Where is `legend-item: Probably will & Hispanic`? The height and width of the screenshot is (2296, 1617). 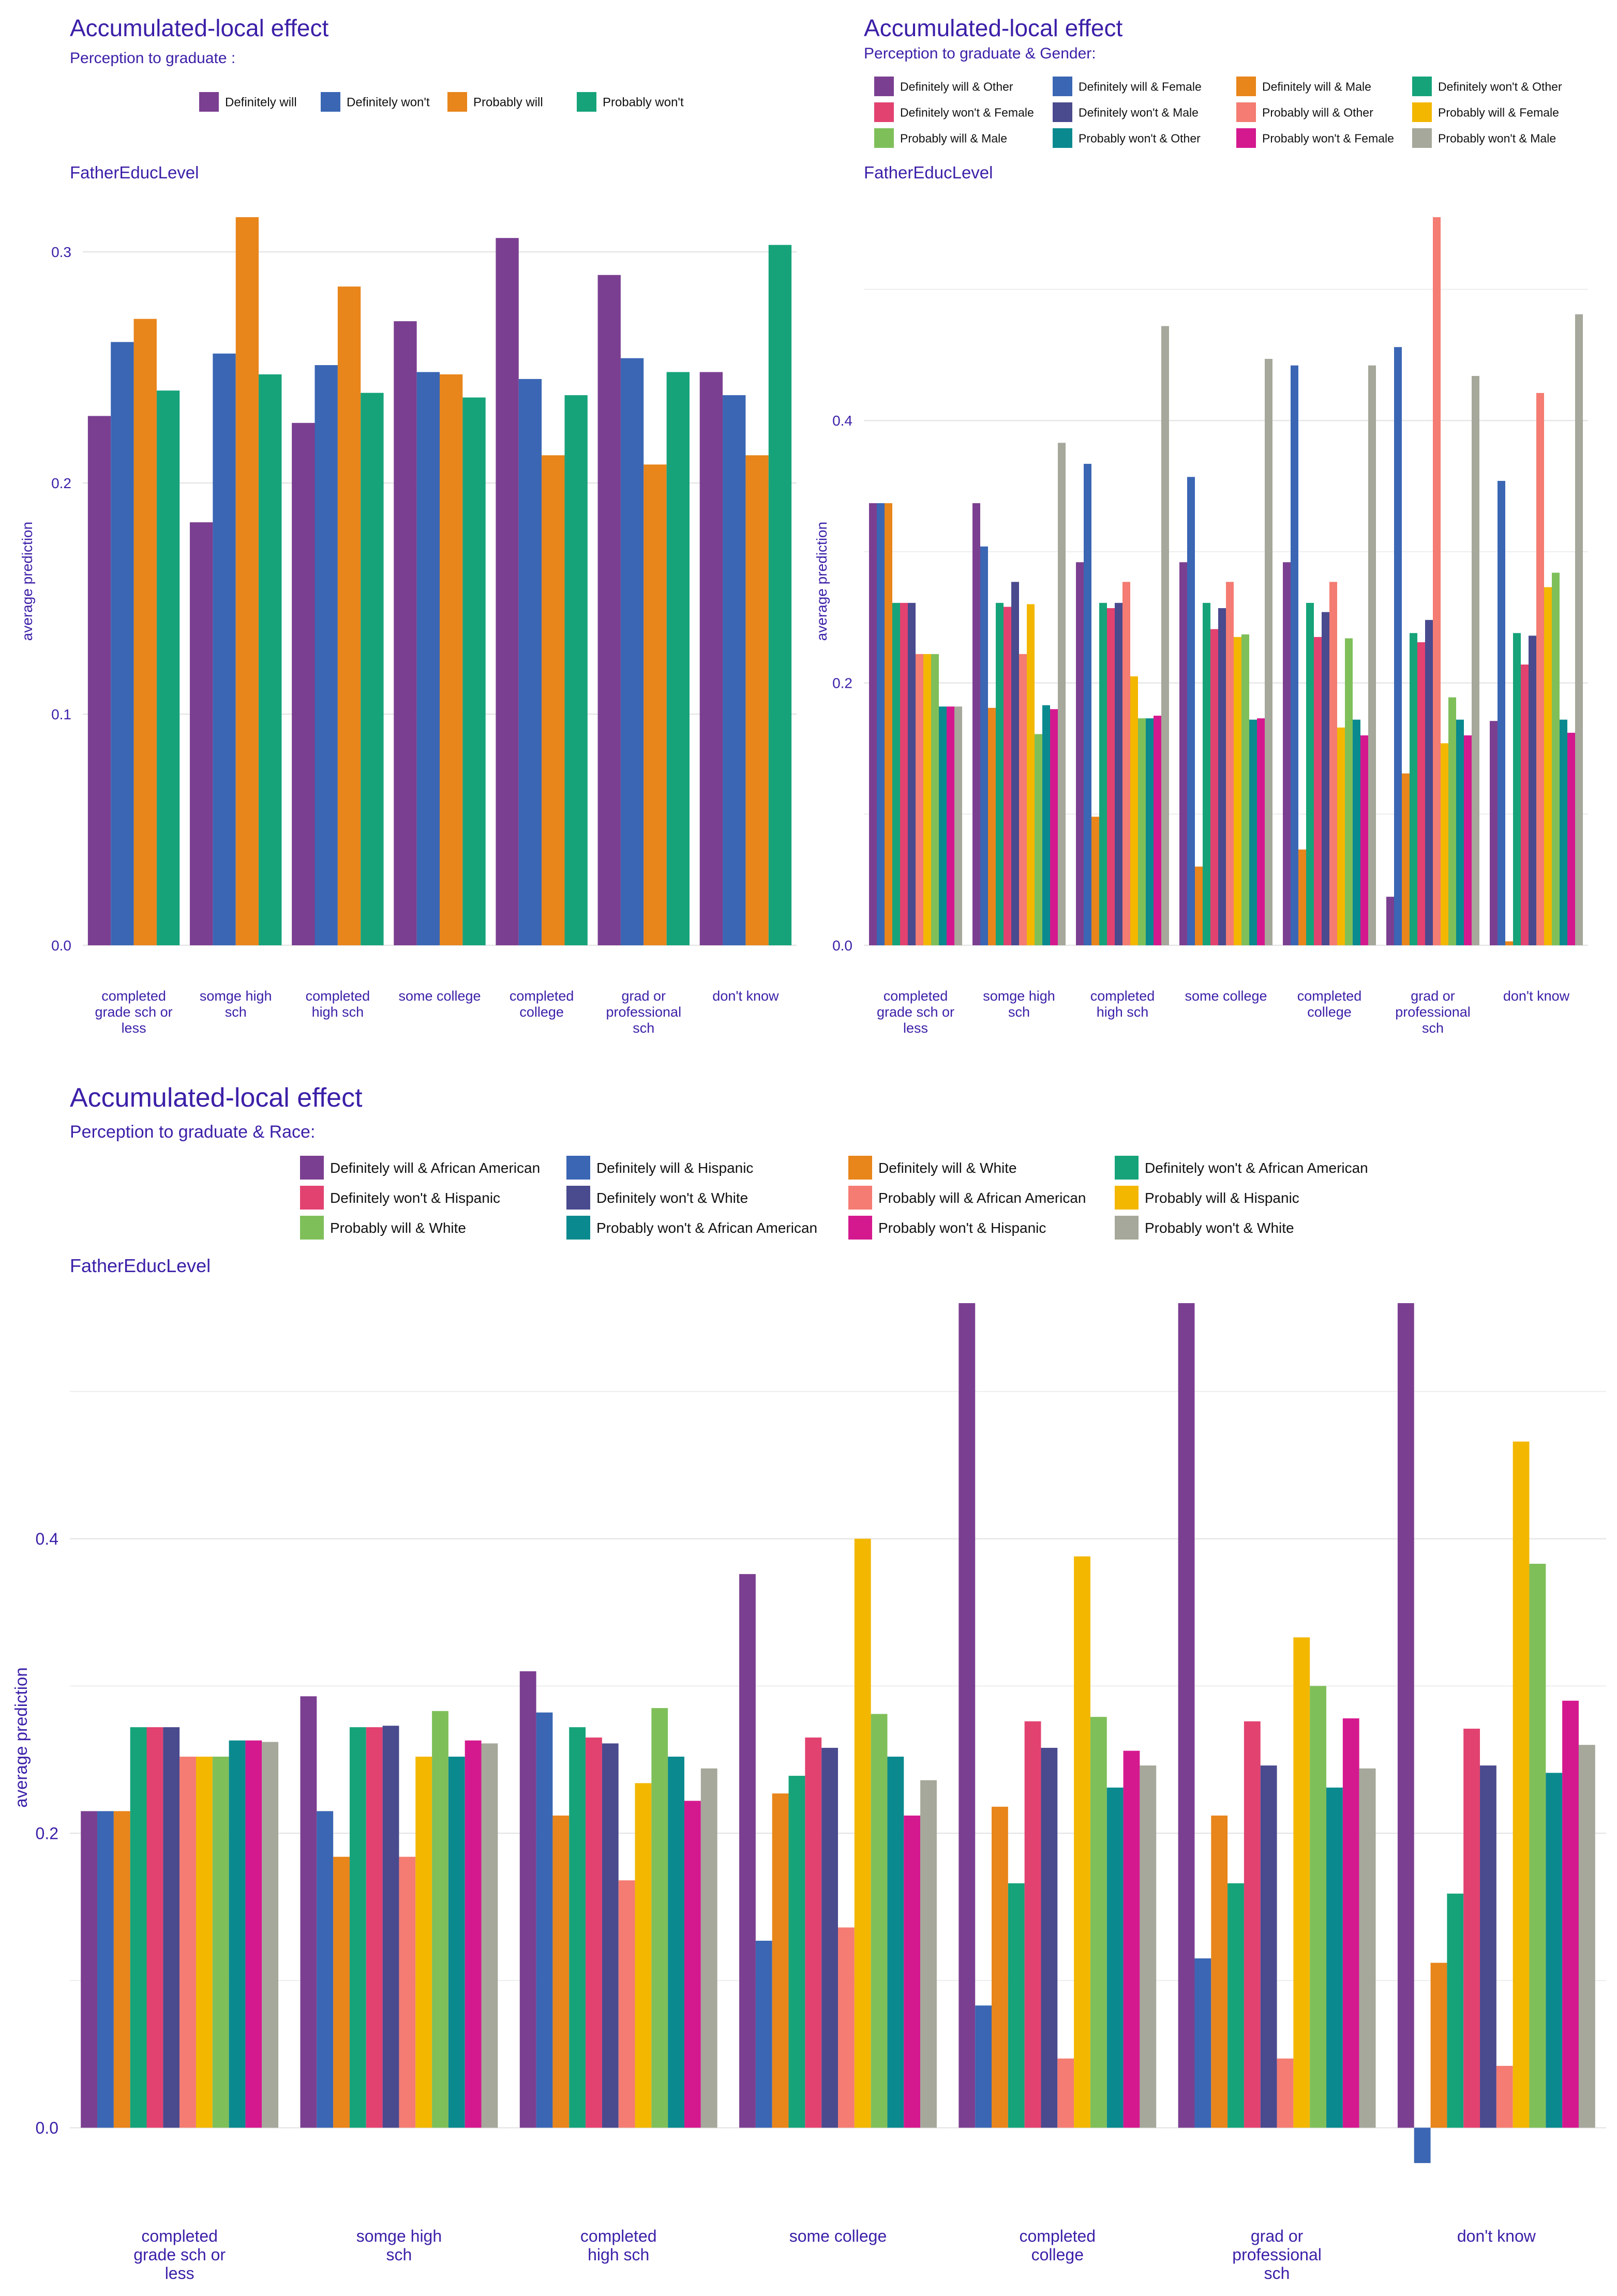 legend-item: Probably will & Hispanic is located at coordinates (1207, 1198).